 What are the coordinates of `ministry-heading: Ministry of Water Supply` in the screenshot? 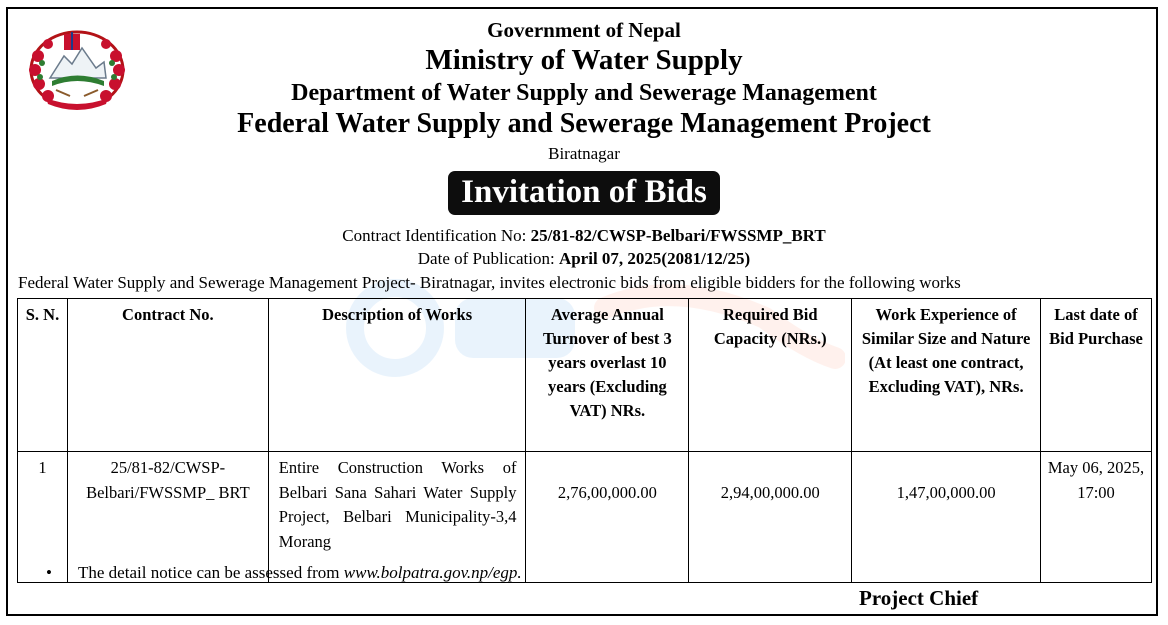 It's located at (584, 60).